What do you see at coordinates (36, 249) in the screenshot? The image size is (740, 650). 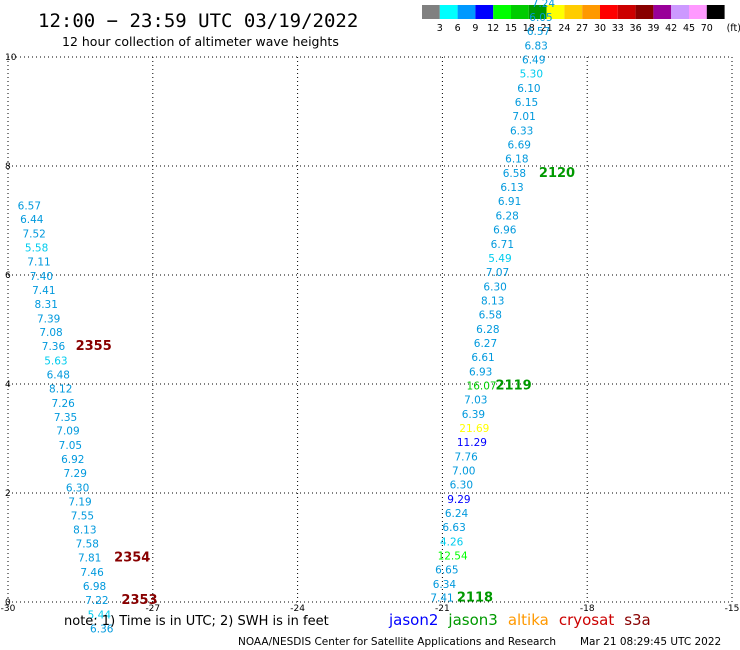 I see `data-point: 5.58` at bounding box center [36, 249].